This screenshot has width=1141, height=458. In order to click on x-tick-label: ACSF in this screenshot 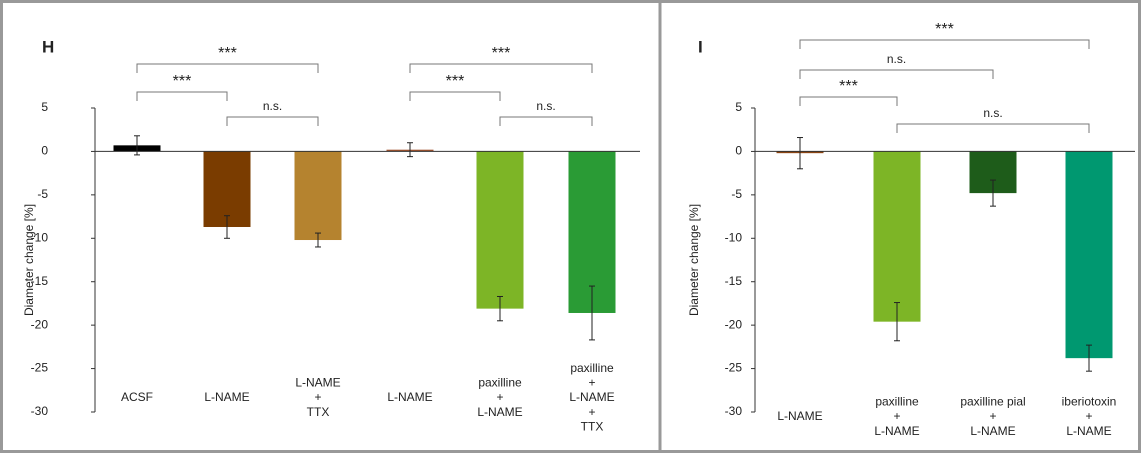, I will do `click(137, 397)`.